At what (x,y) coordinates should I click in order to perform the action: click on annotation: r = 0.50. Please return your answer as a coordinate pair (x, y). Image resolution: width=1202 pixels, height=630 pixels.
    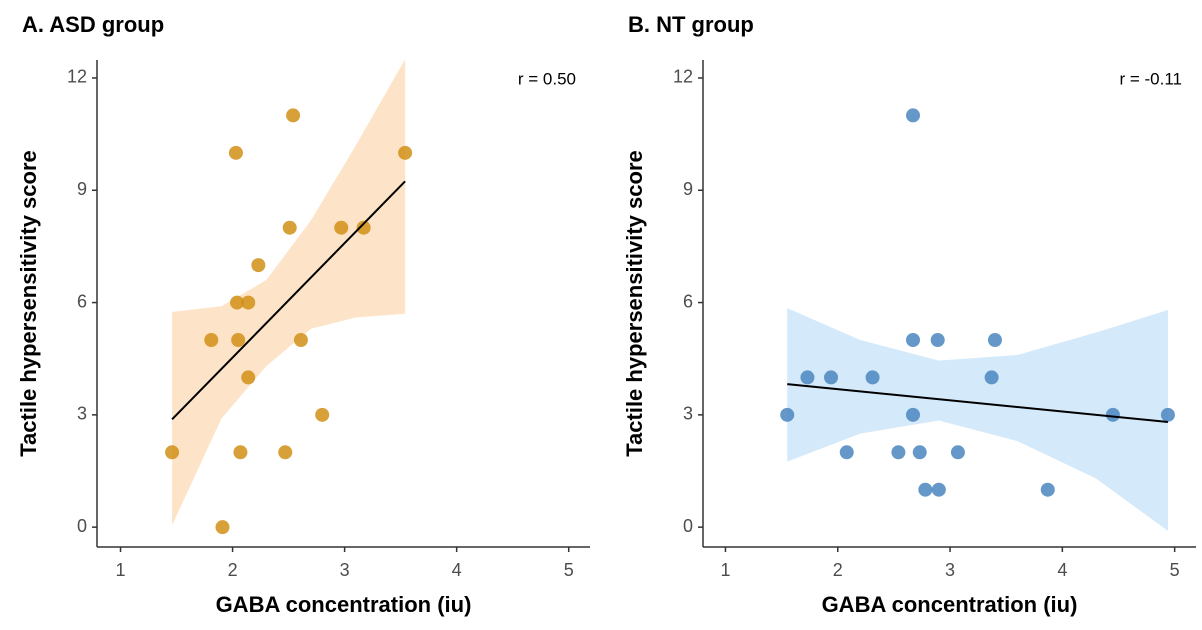
    Looking at the image, I should click on (547, 78).